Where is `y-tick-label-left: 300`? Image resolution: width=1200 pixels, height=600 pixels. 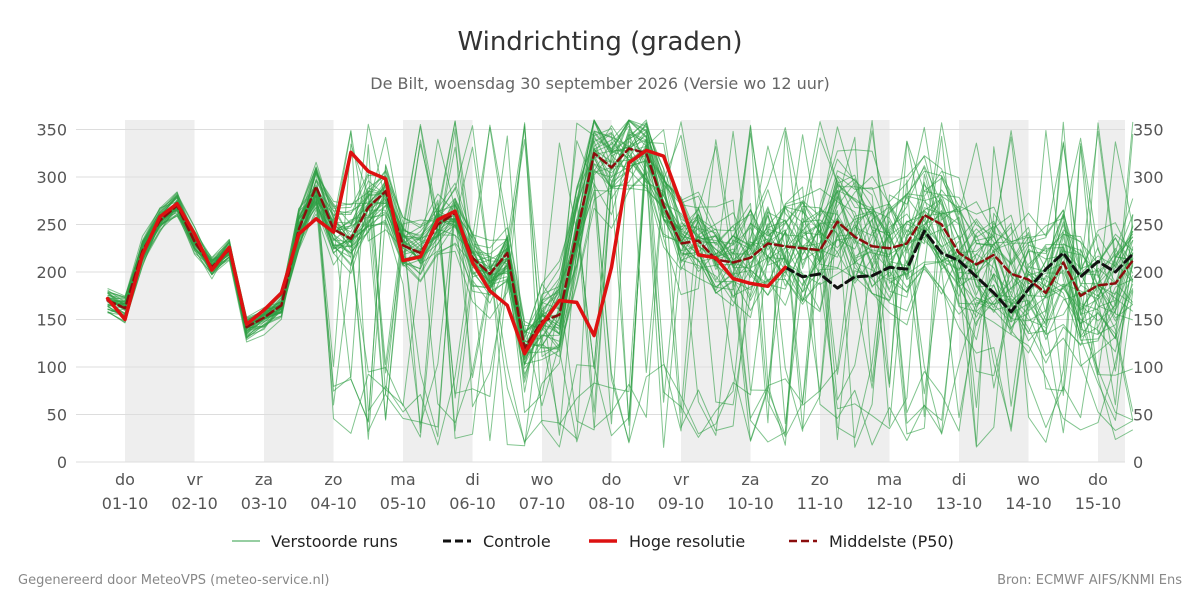
y-tick-label-left: 300 is located at coordinates (51, 177).